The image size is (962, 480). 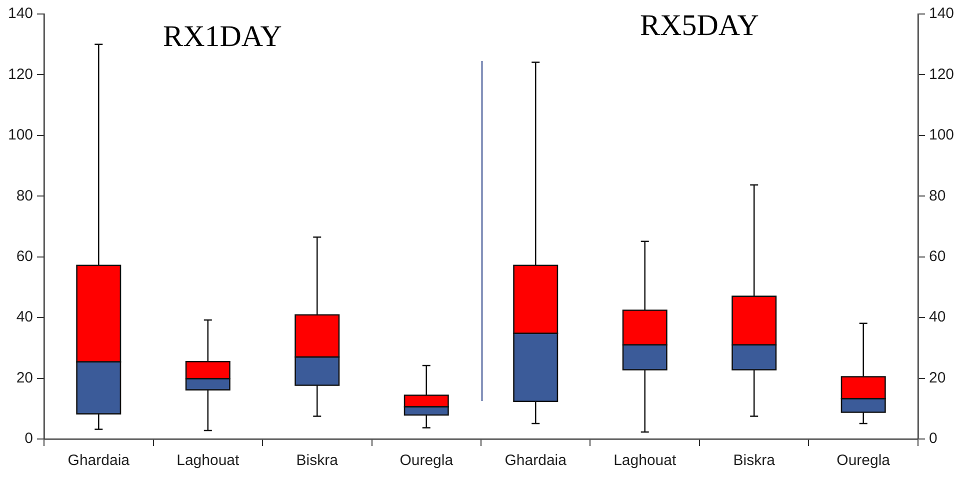 I want to click on y2-tick-label: 40, so click(x=937, y=317).